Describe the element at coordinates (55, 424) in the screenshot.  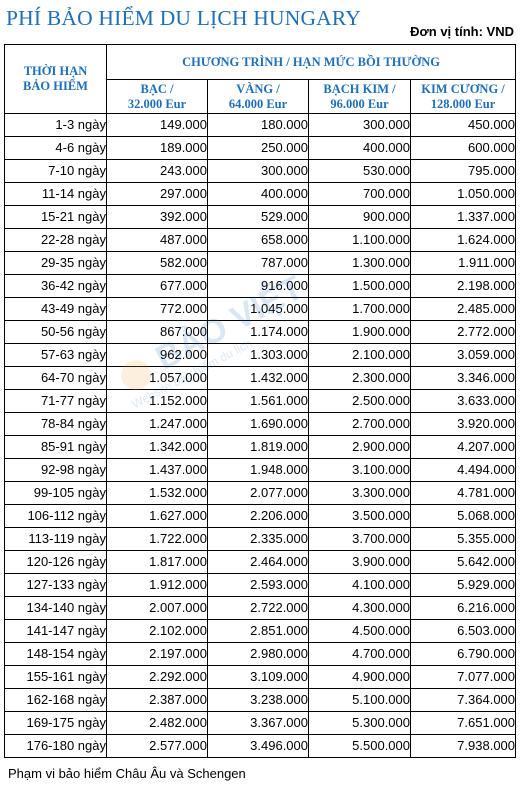
I see `term-cell: 78-84 ngày` at that location.